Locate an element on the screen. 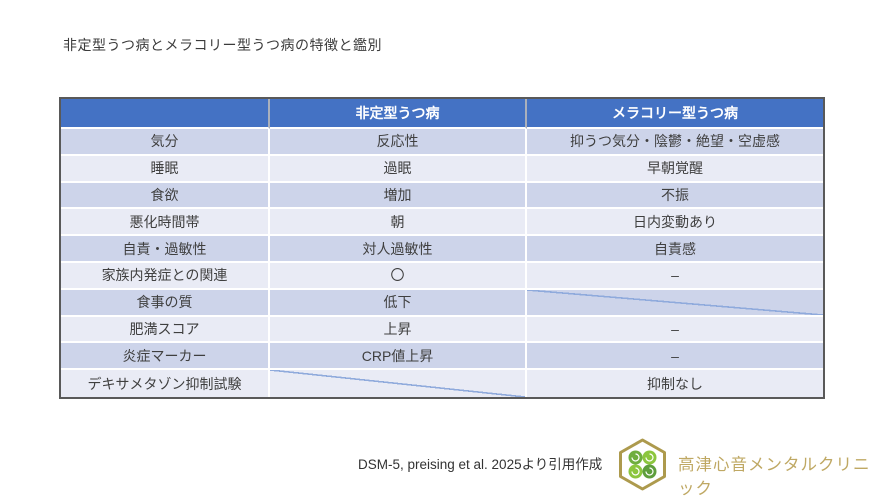 This screenshot has height=498, width=886. melancholic-value-cell: 自責感 is located at coordinates (675, 249).